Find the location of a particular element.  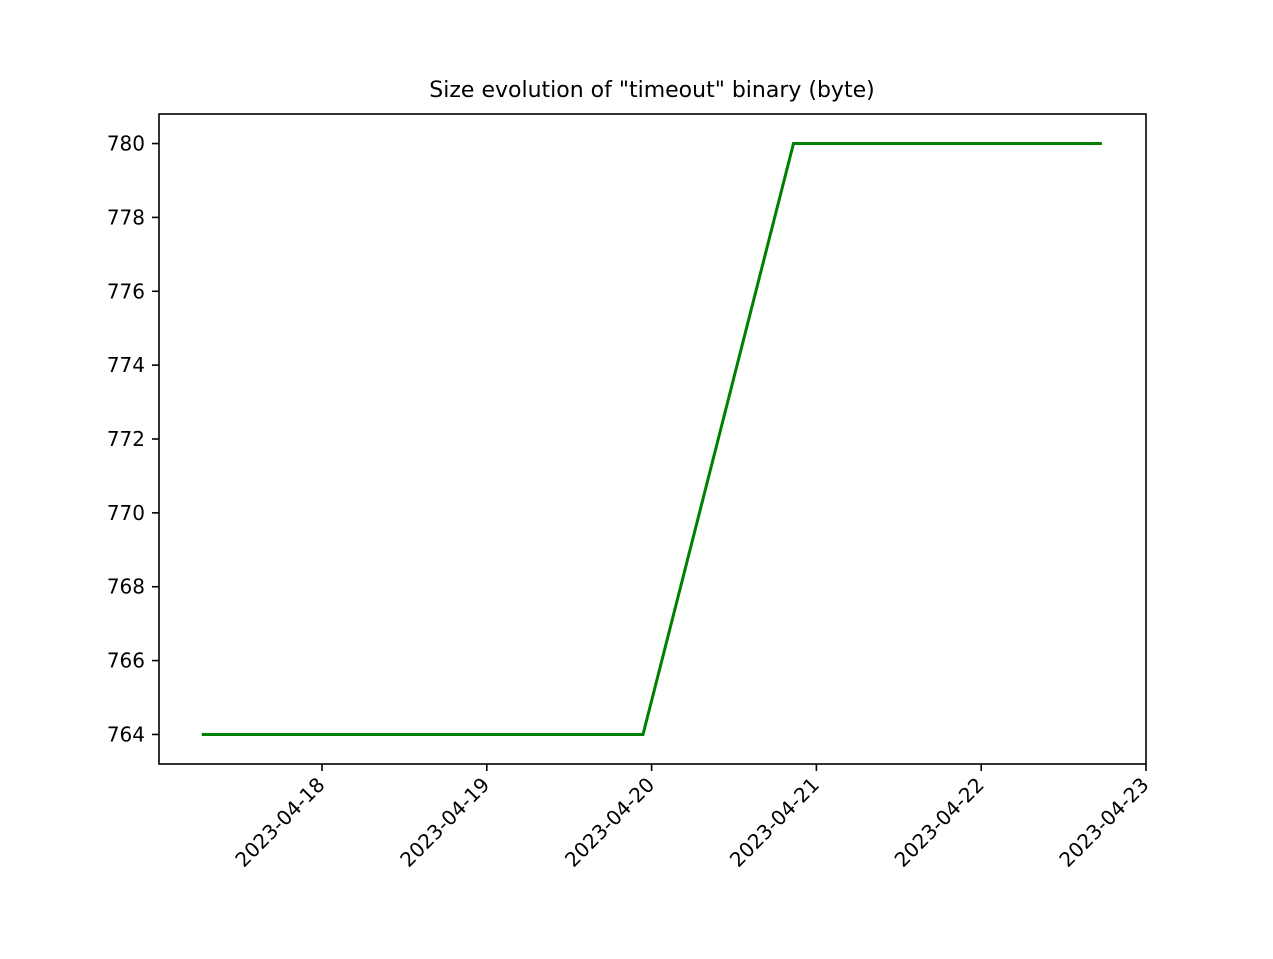

y-tick-label: 778 is located at coordinates (126, 217).